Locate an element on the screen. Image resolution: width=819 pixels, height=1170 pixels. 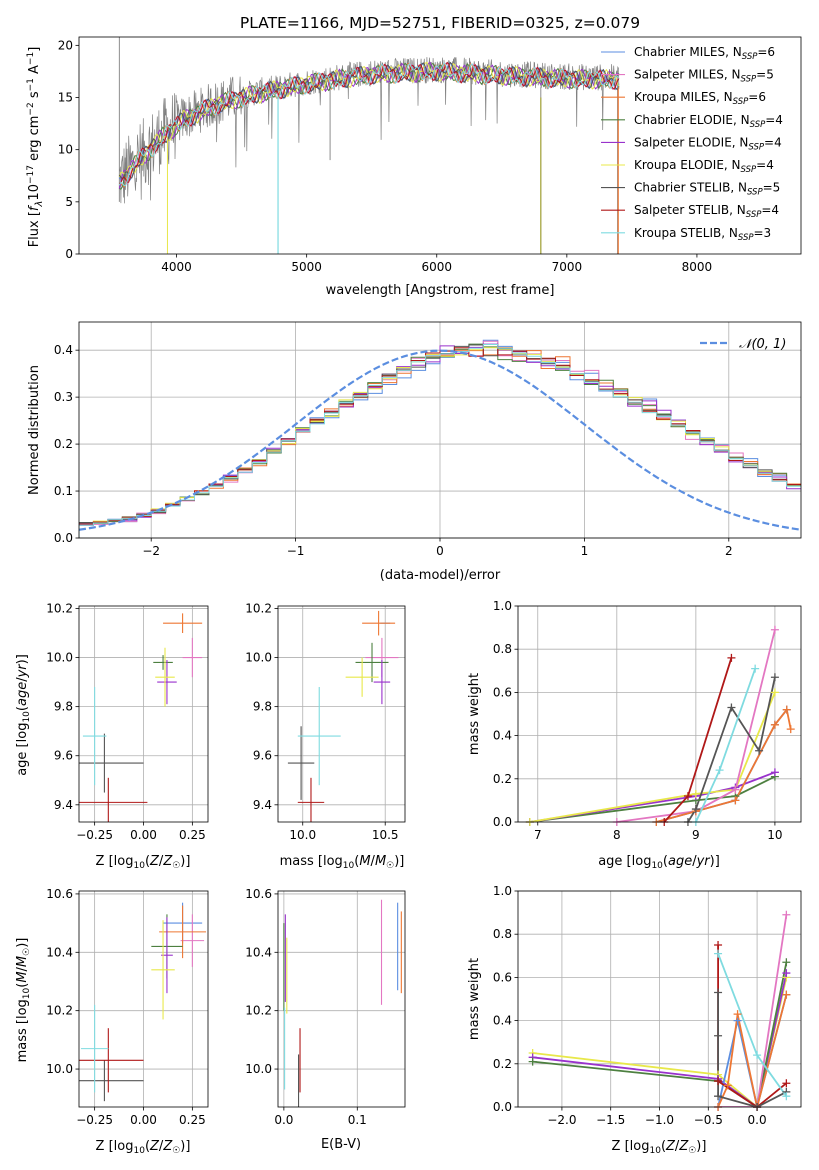
legend-label: Chabrier STELIB, NSSP=5 is located at coordinates (707, 189).